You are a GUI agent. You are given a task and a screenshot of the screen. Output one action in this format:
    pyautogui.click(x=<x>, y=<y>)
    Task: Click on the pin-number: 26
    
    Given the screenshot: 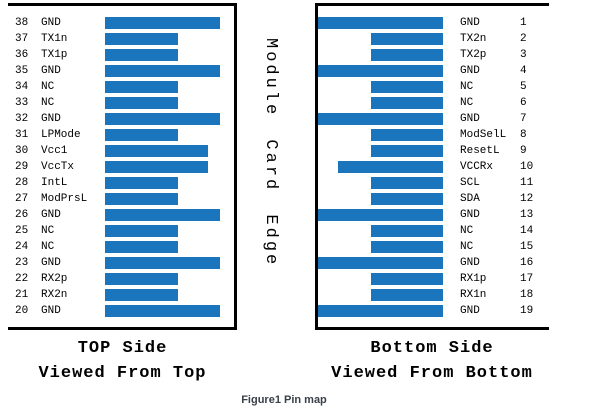 What is the action you would take?
    pyautogui.click(x=22, y=215)
    